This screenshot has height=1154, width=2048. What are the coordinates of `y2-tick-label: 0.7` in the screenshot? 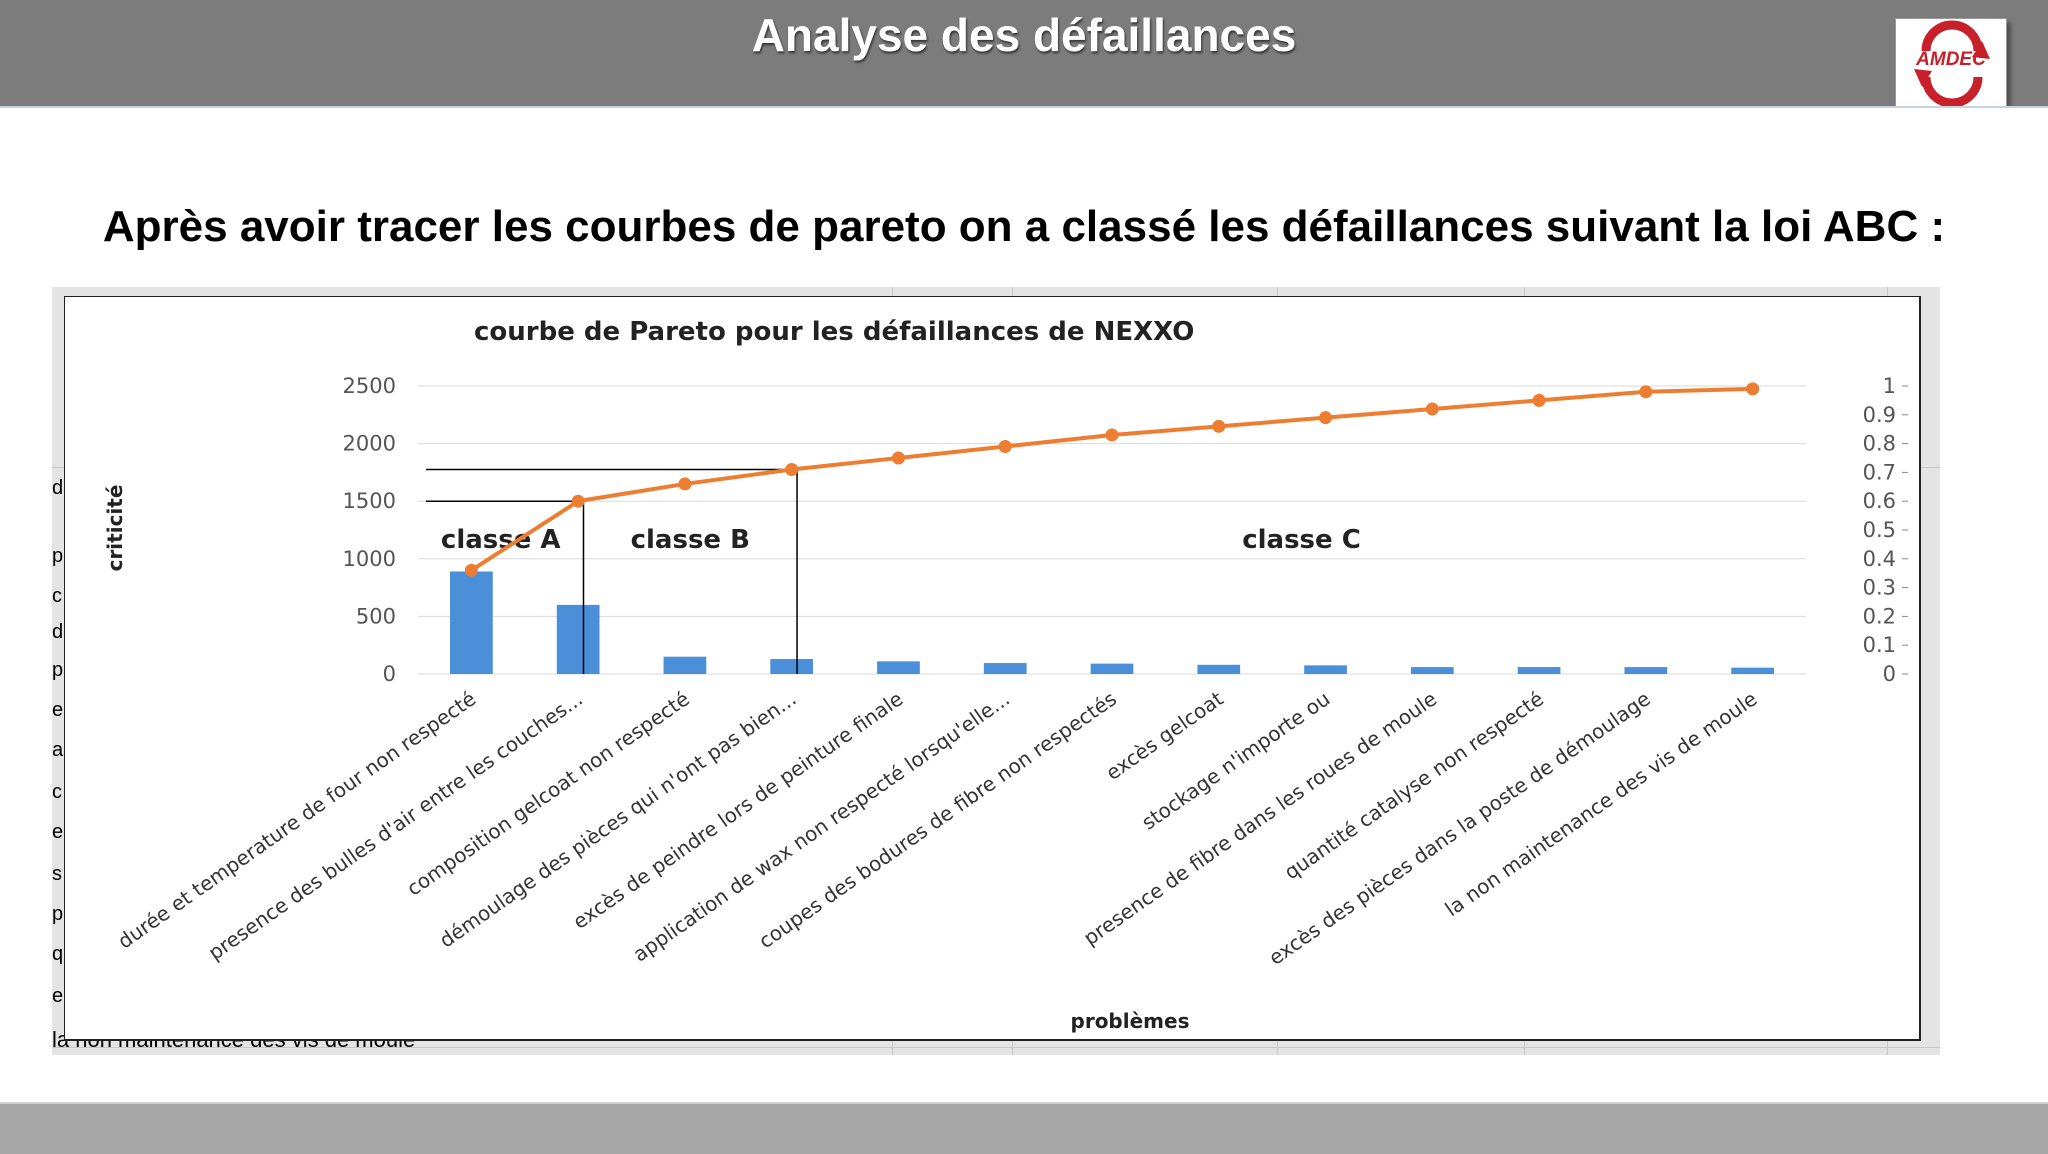 It's located at (1879, 472).